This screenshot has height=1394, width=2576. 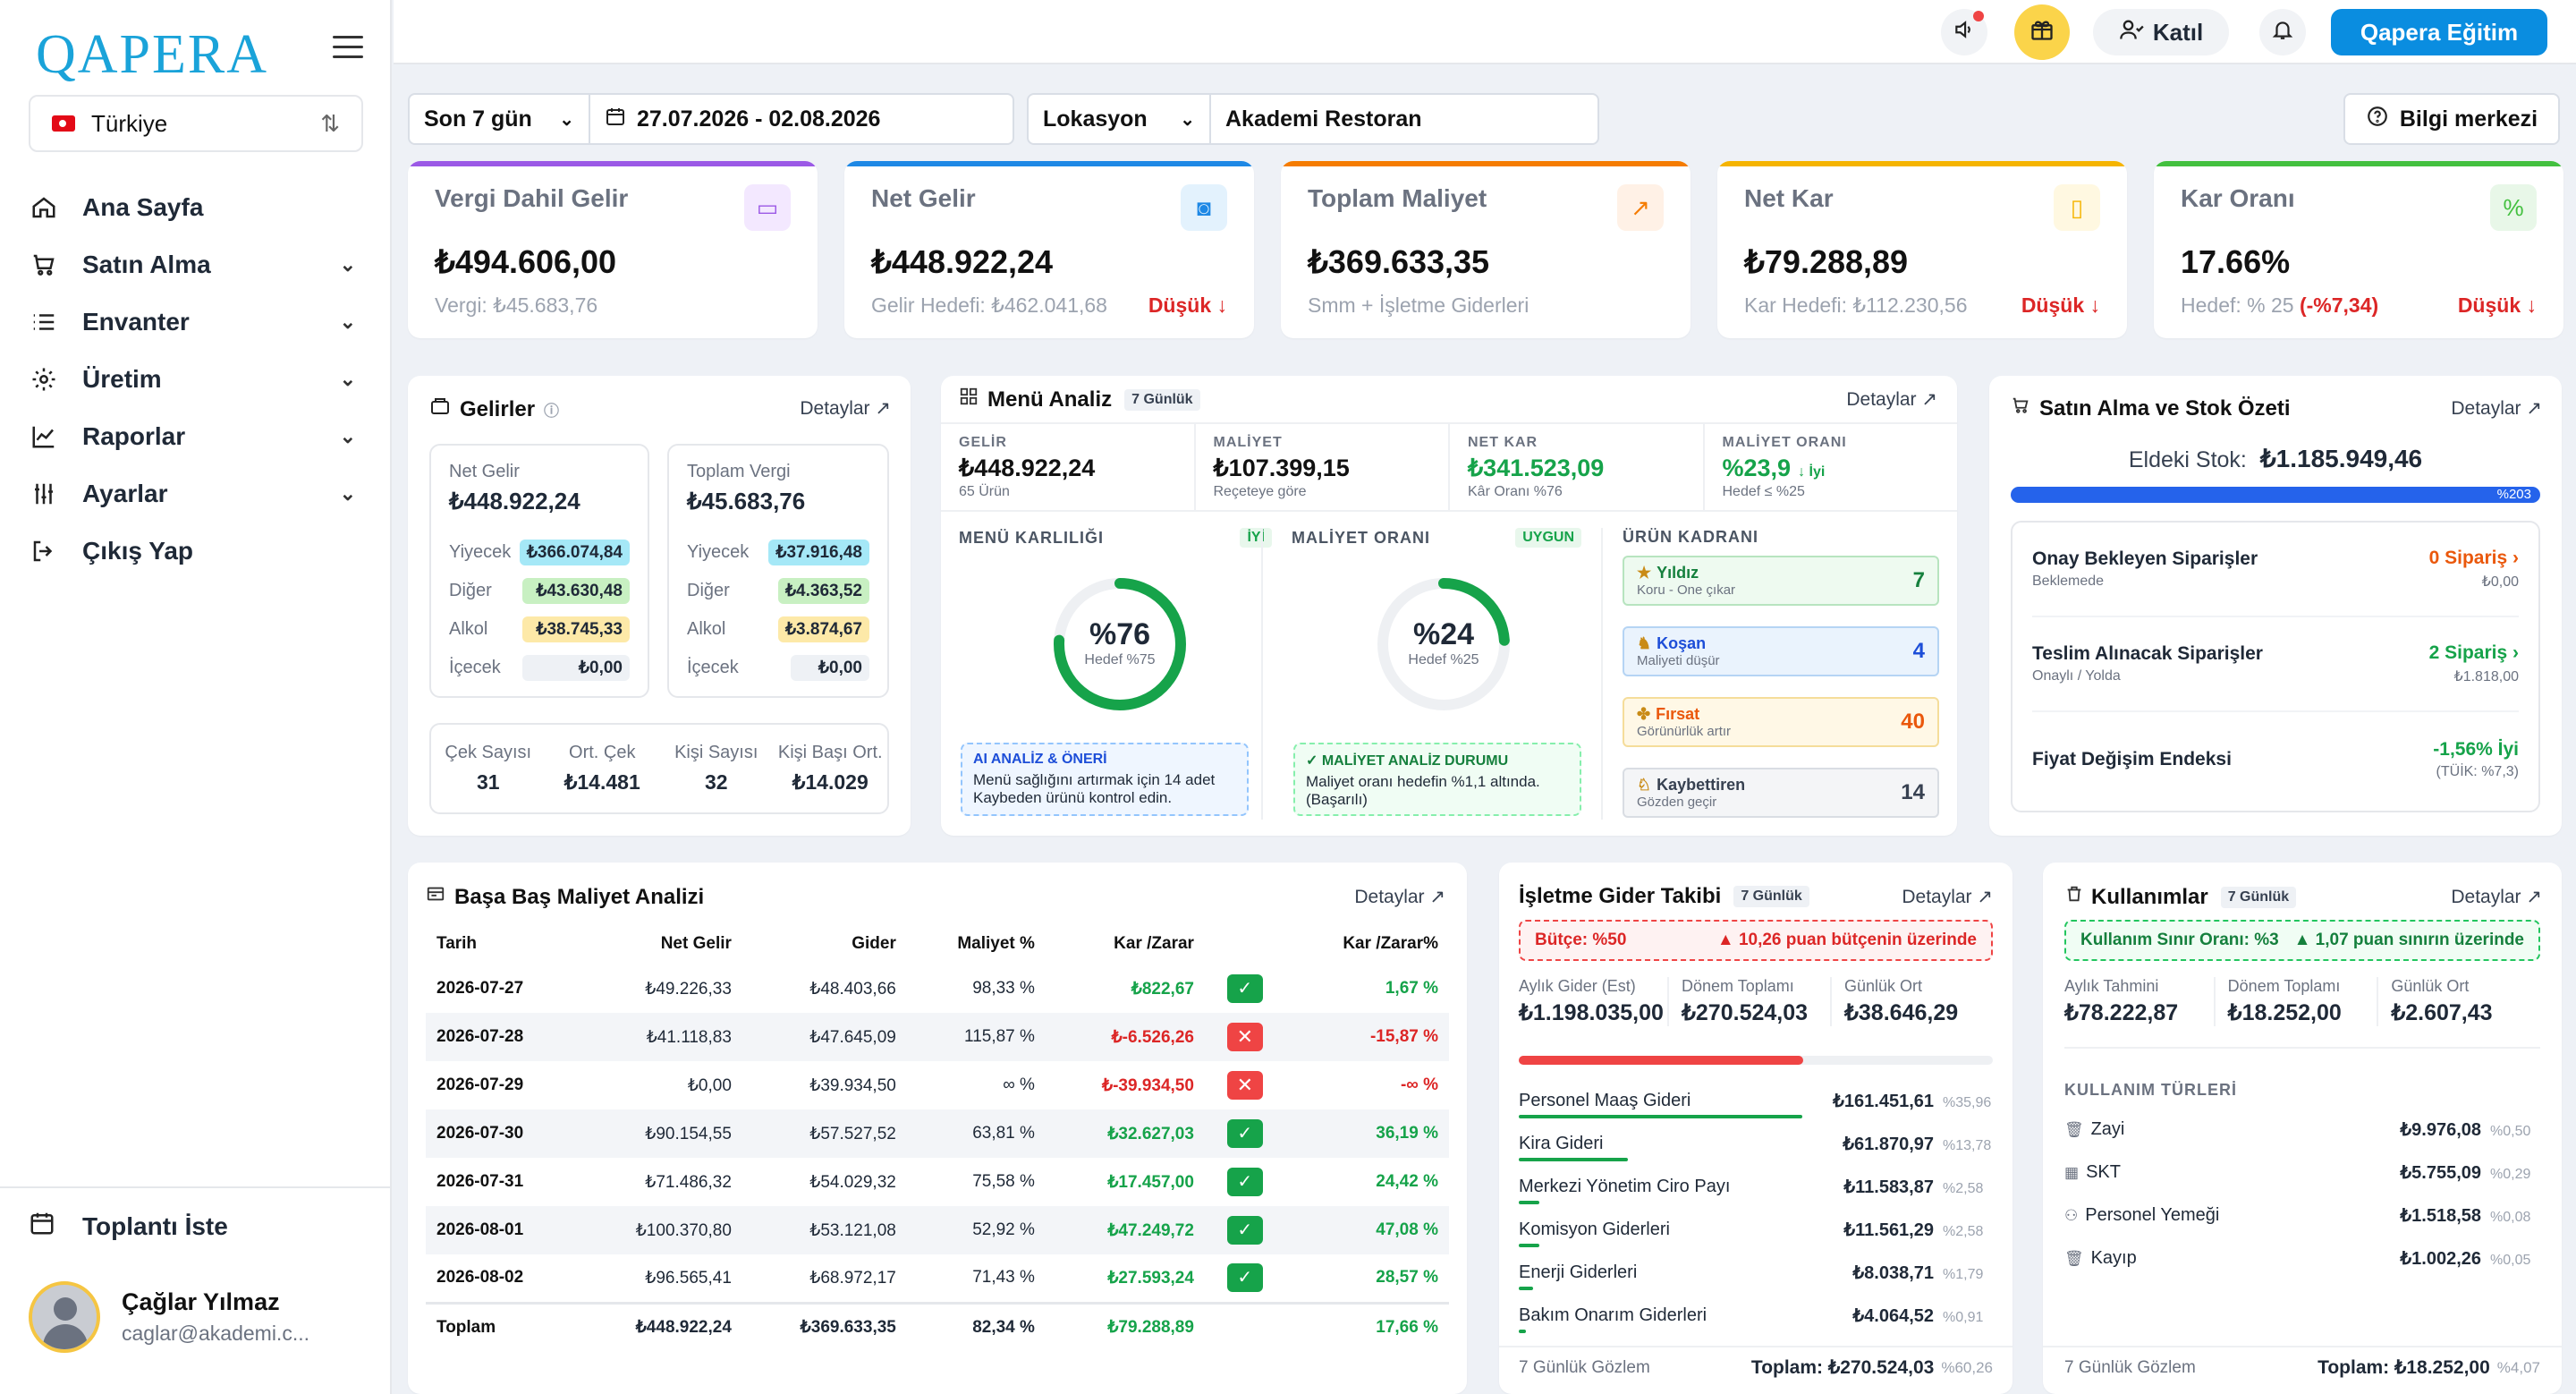 I want to click on date-range-picker: 27.07.2026 - 02.08.2026, so click(x=801, y=119).